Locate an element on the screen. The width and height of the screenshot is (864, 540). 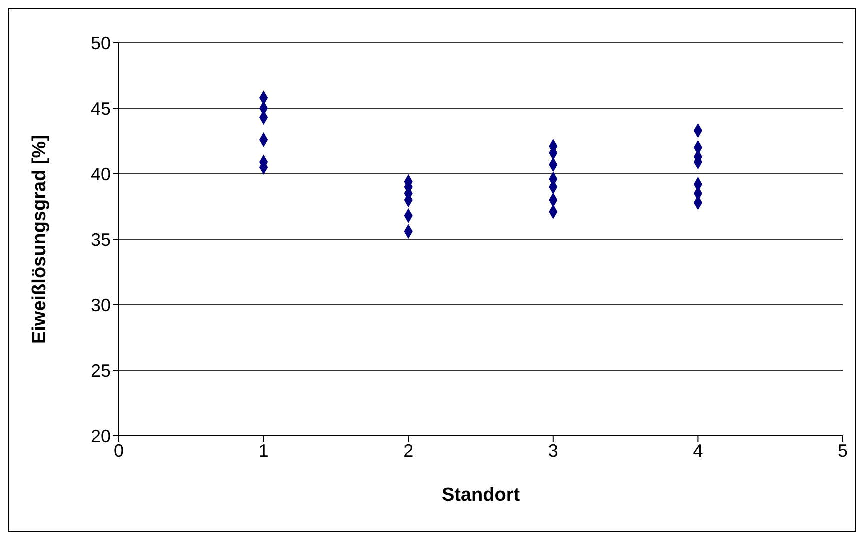
y-tick-label: 30 is located at coordinates (100, 305).